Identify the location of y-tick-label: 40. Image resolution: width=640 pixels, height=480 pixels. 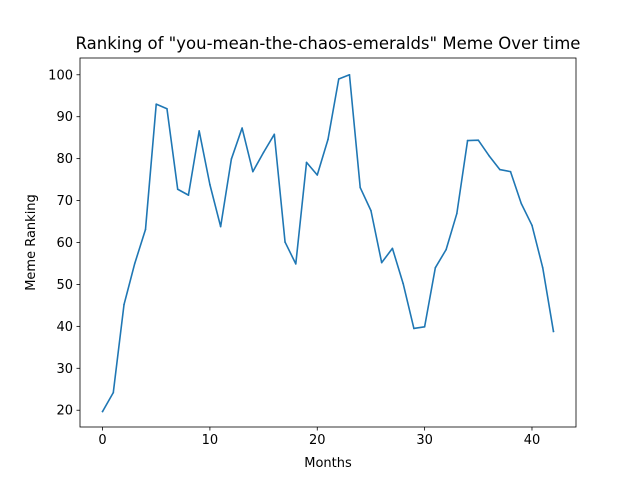
(64, 327).